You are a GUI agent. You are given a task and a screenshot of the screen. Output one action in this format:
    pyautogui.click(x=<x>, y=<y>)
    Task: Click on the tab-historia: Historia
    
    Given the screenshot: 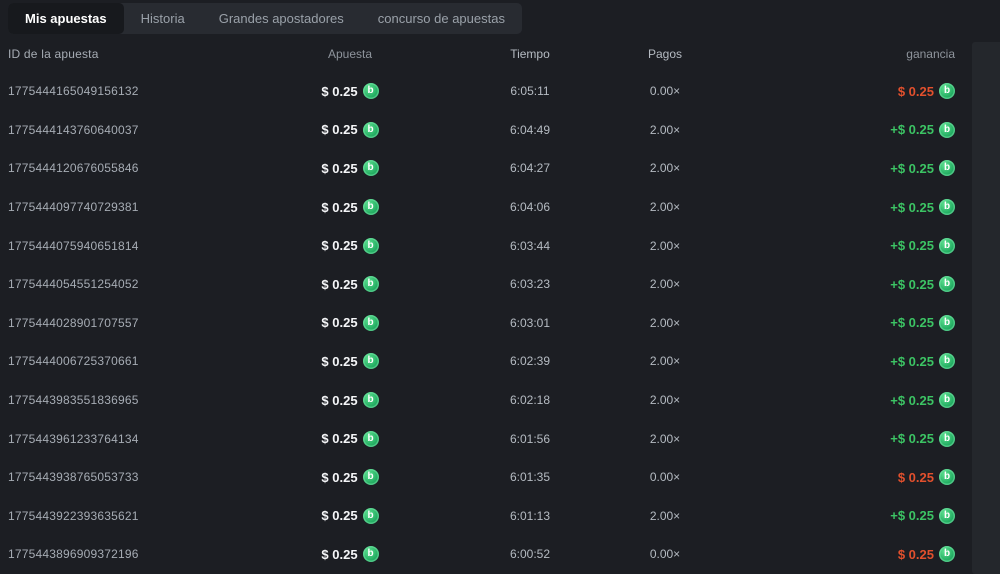 What is the action you would take?
    pyautogui.click(x=163, y=18)
    